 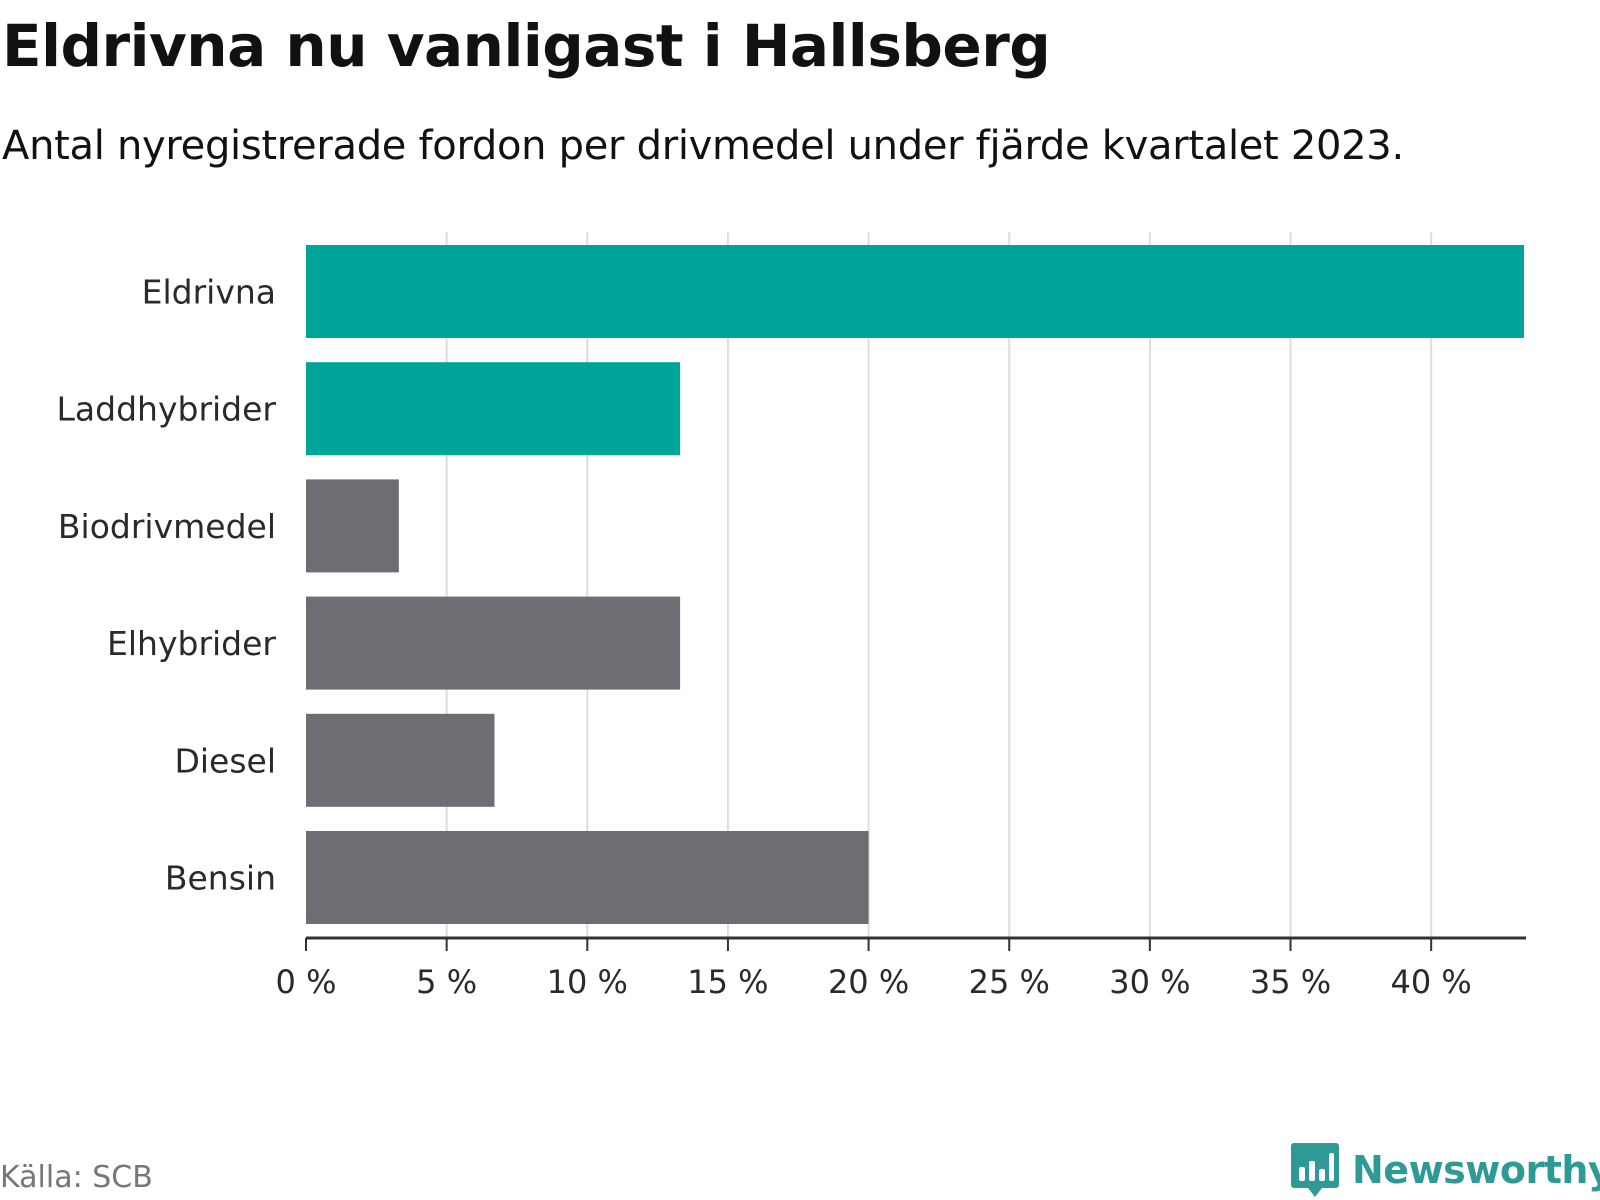 What do you see at coordinates (400, 760) in the screenshot?
I see `bar-diesel` at bounding box center [400, 760].